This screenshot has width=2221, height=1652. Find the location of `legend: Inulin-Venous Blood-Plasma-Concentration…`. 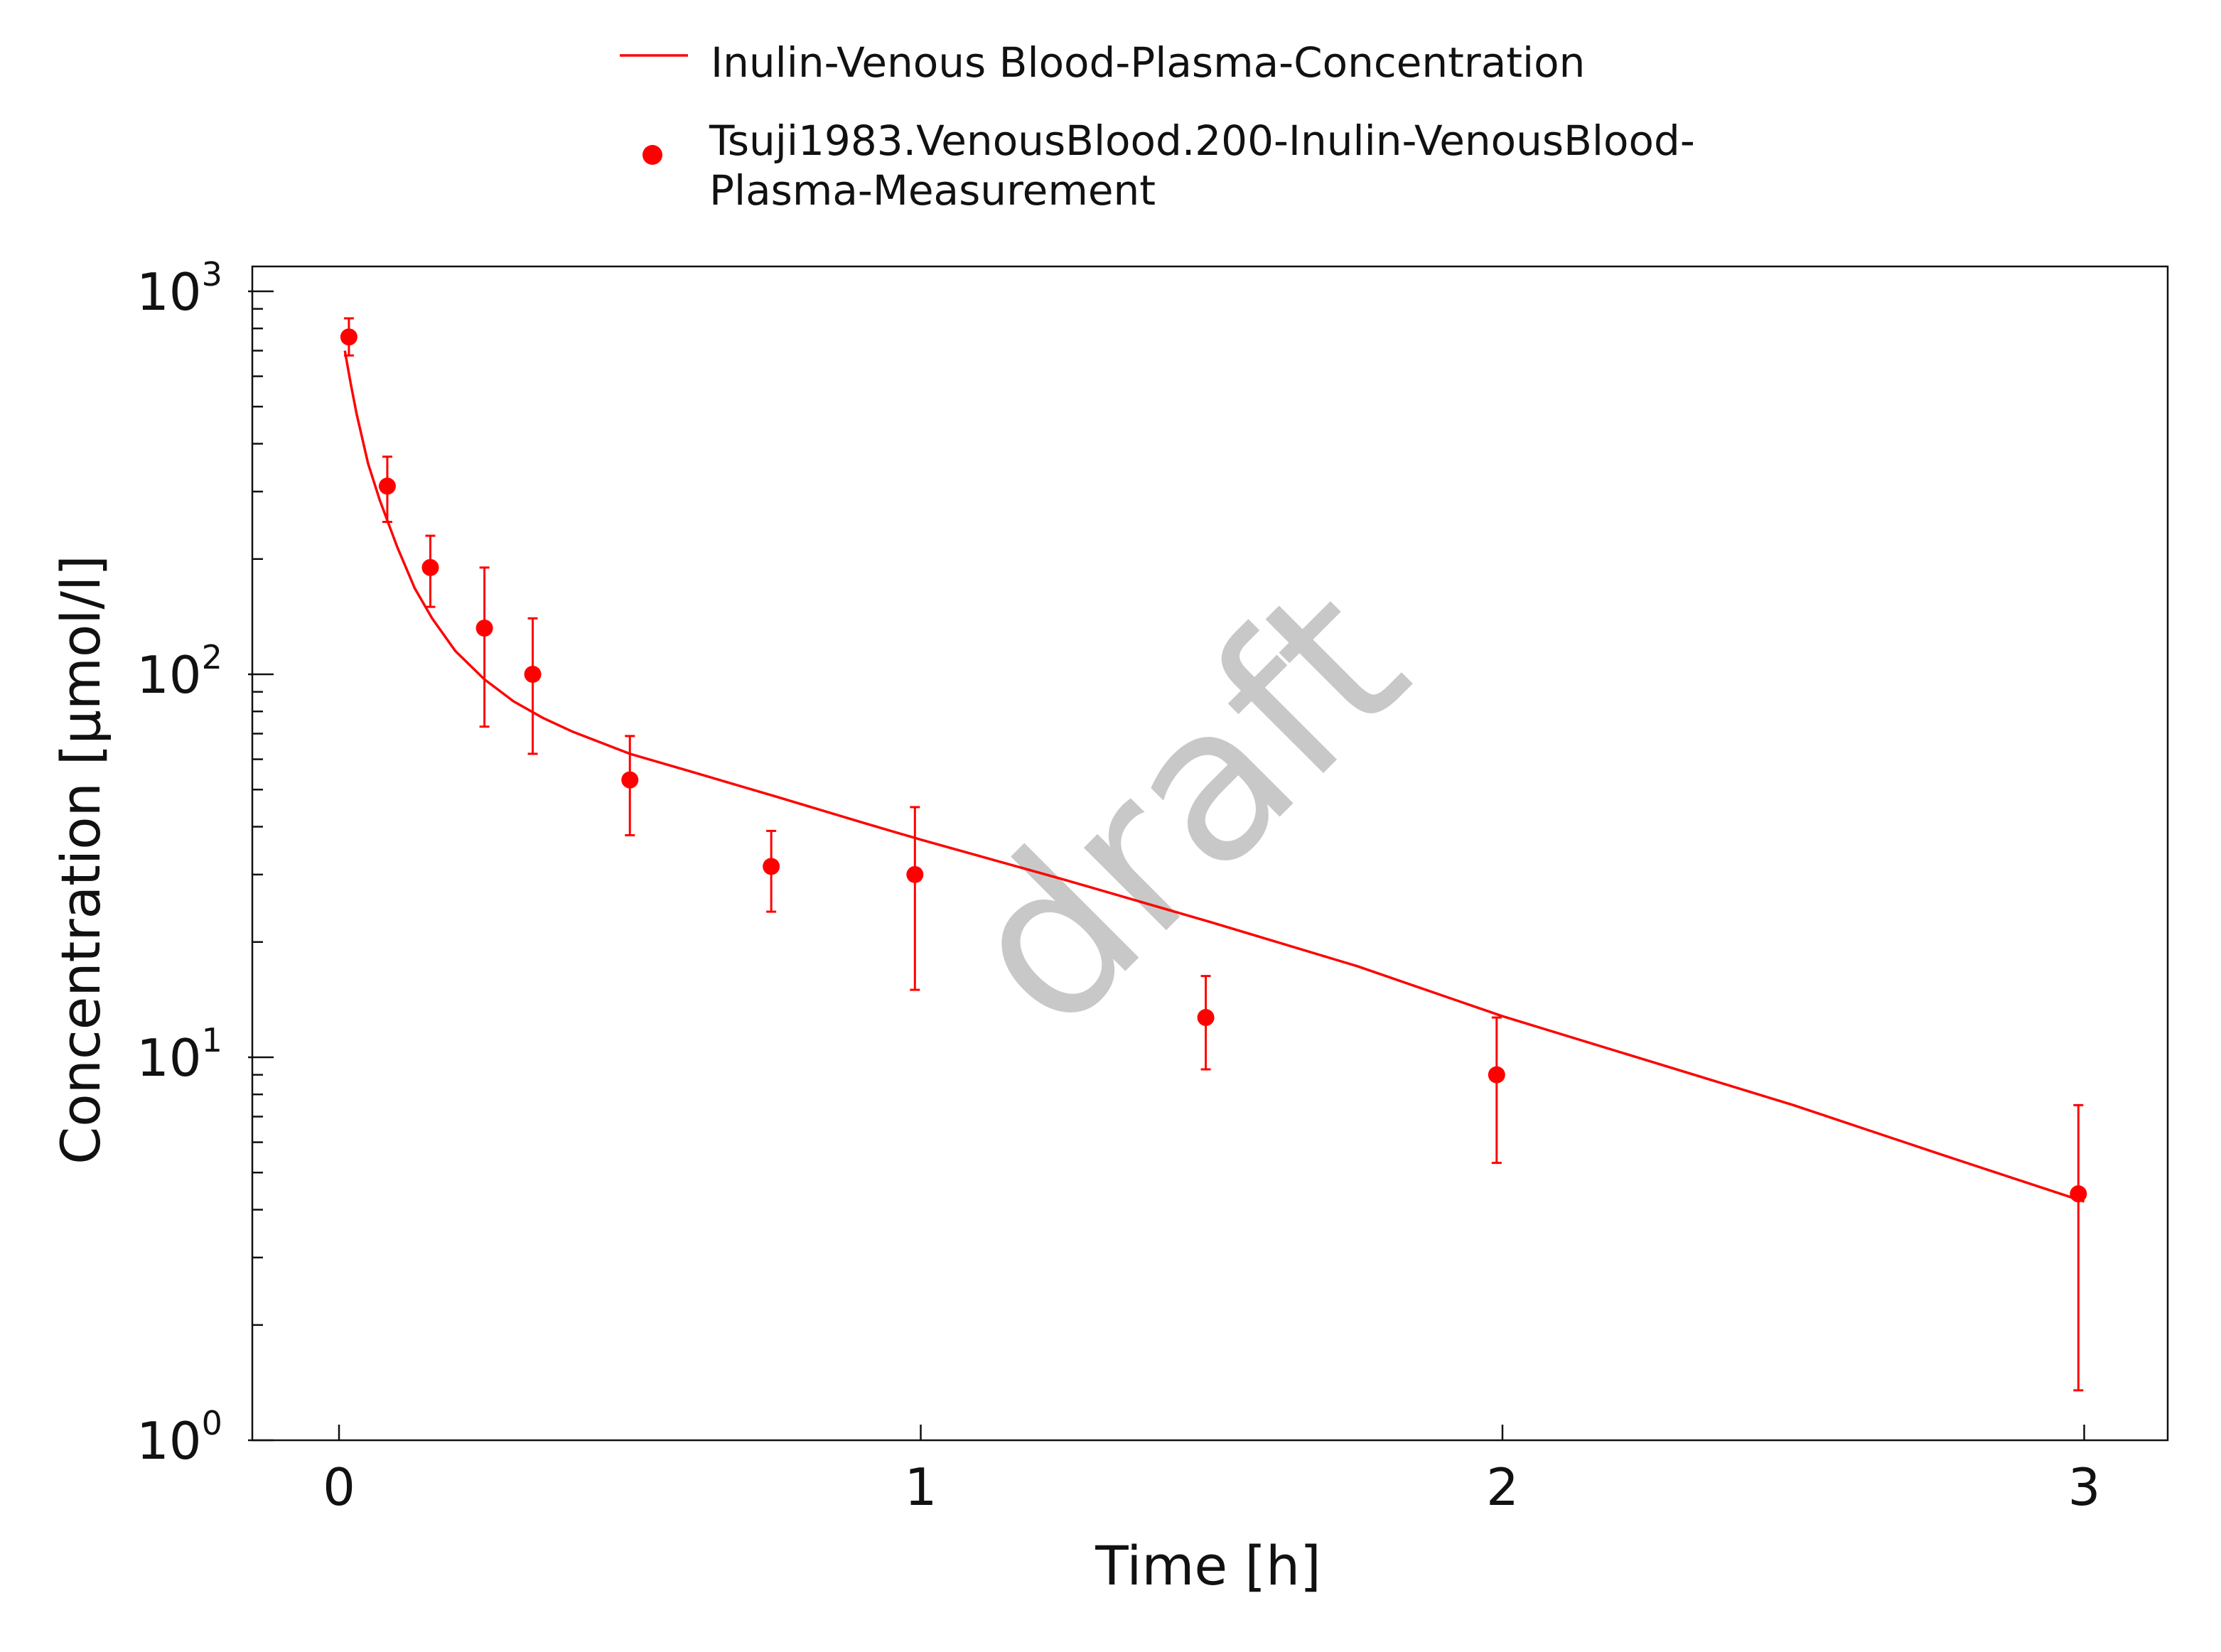

legend: Inulin-Venous Blood-Plasma-Concentration… is located at coordinates (1164, 127).